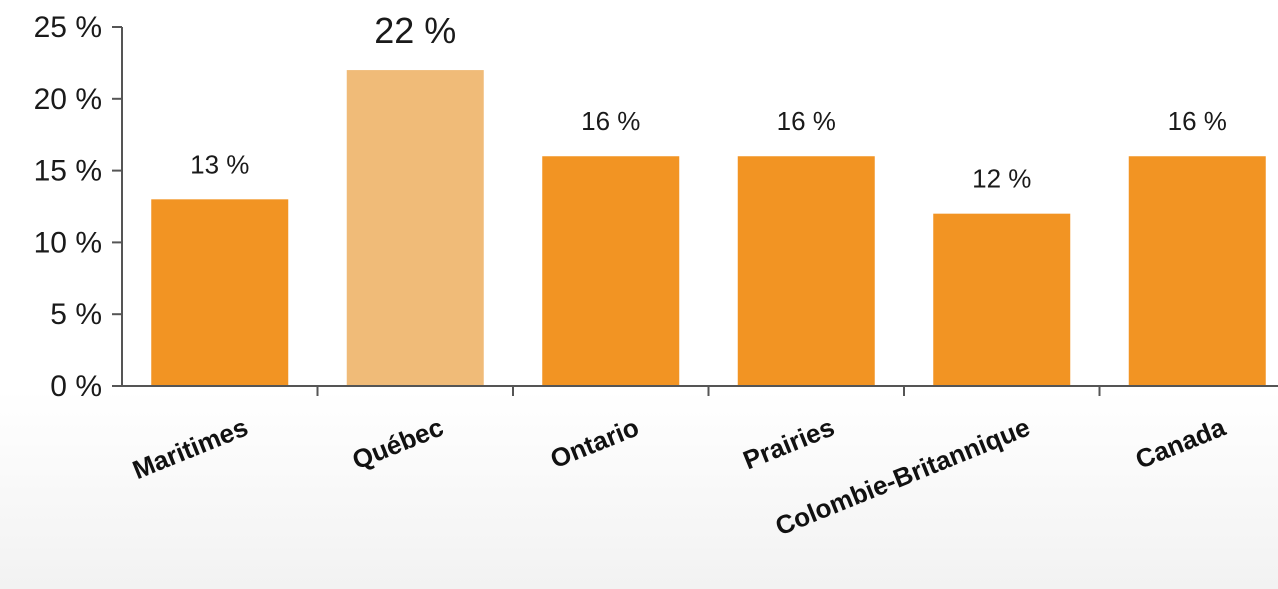 This screenshot has width=1278, height=589. What do you see at coordinates (700, 390) in the screenshot?
I see `x-axis` at bounding box center [700, 390].